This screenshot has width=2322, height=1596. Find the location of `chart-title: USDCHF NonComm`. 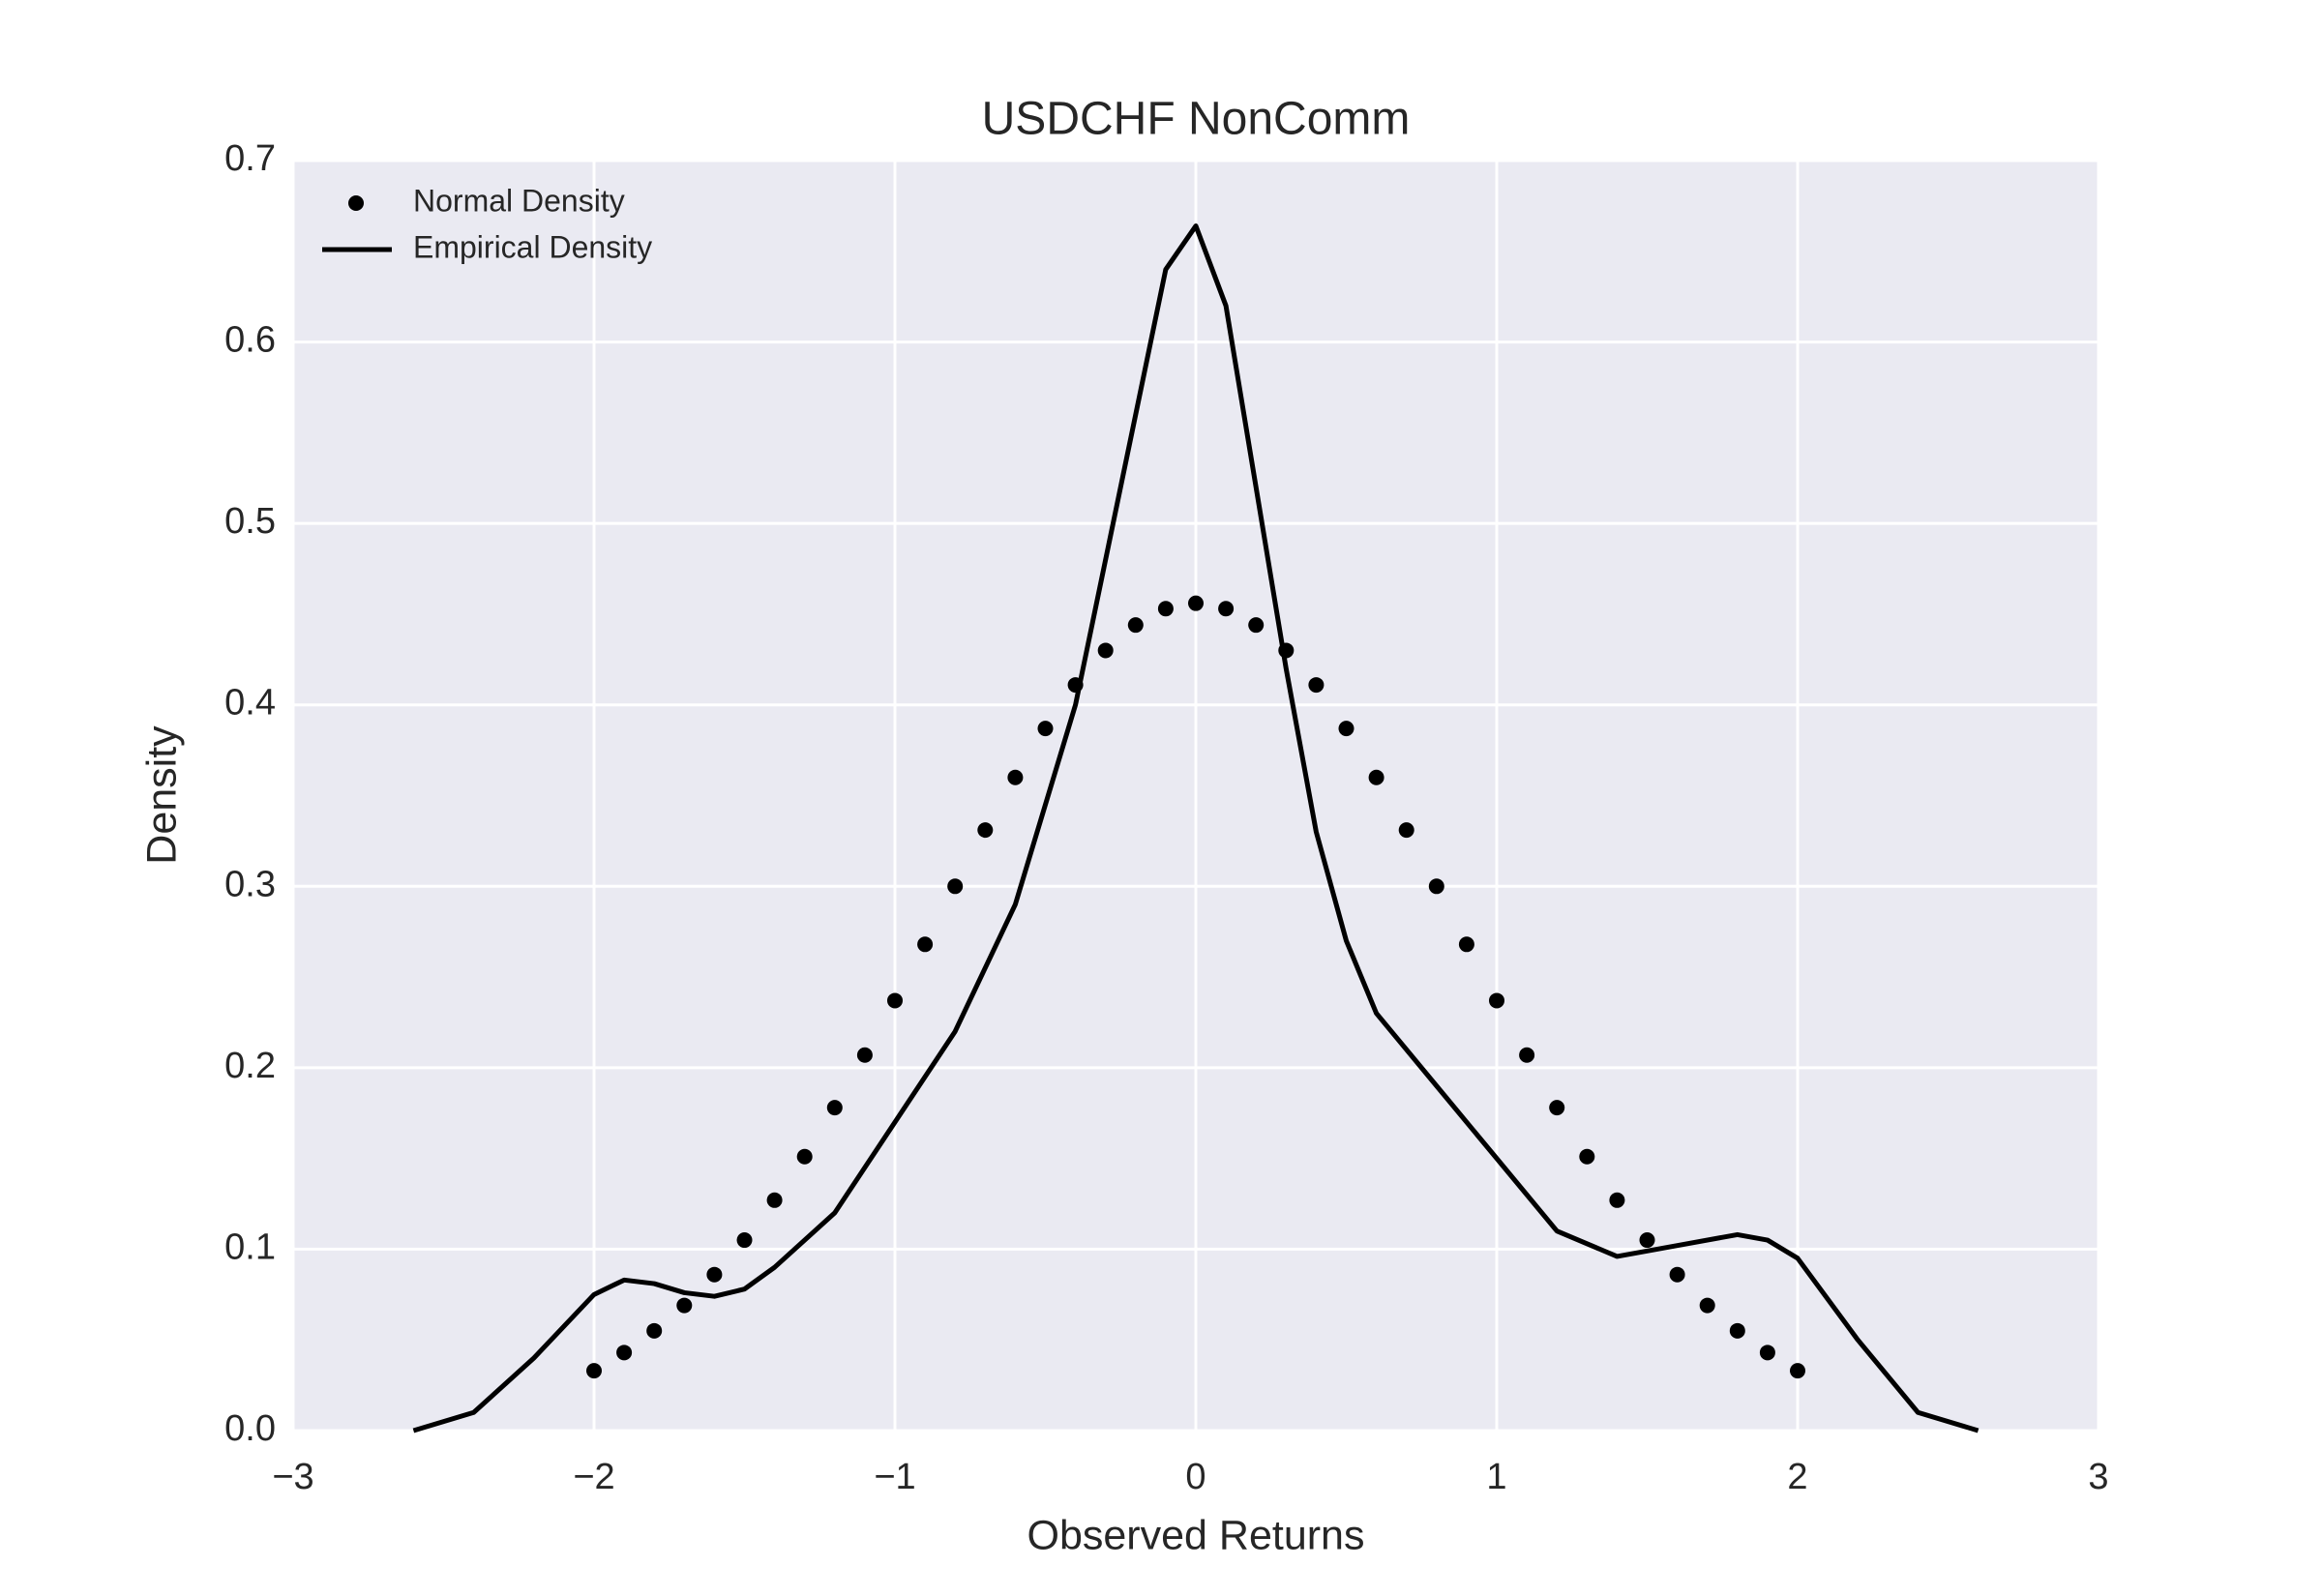

chart-title: USDCHF NonComm is located at coordinates (1196, 119).